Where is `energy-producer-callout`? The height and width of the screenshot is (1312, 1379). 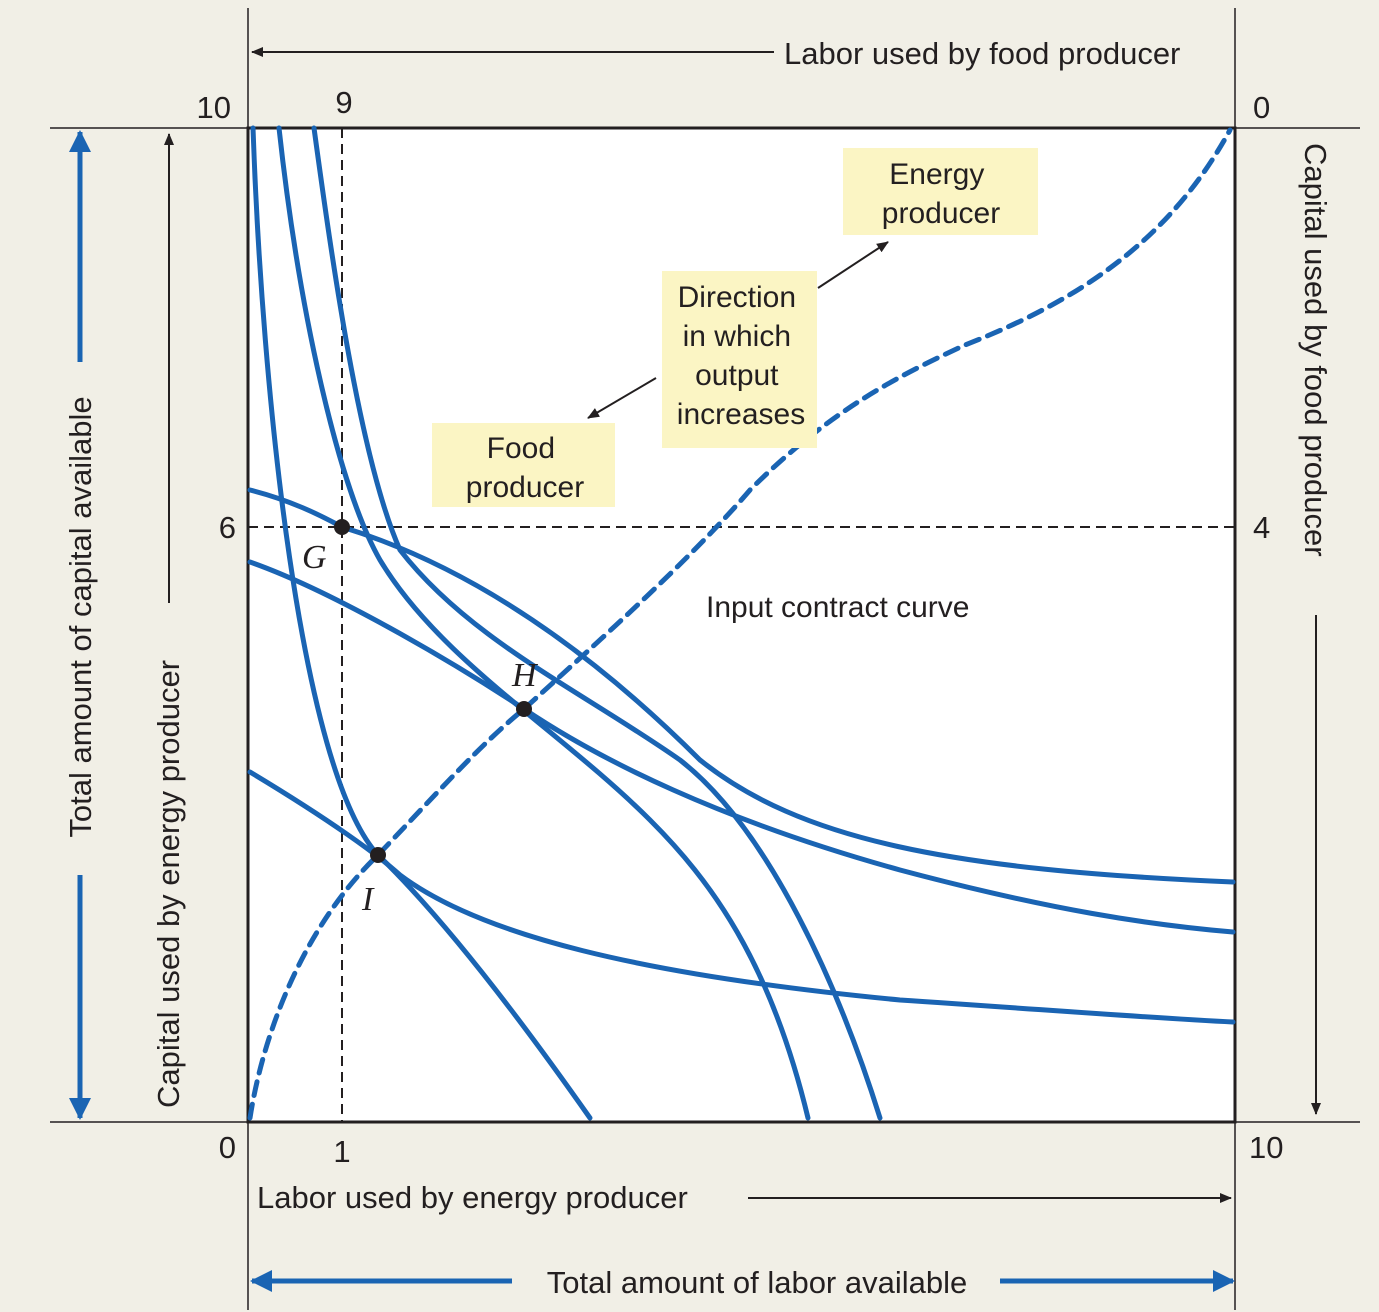
energy-producer-callout is located at coordinates (940, 191).